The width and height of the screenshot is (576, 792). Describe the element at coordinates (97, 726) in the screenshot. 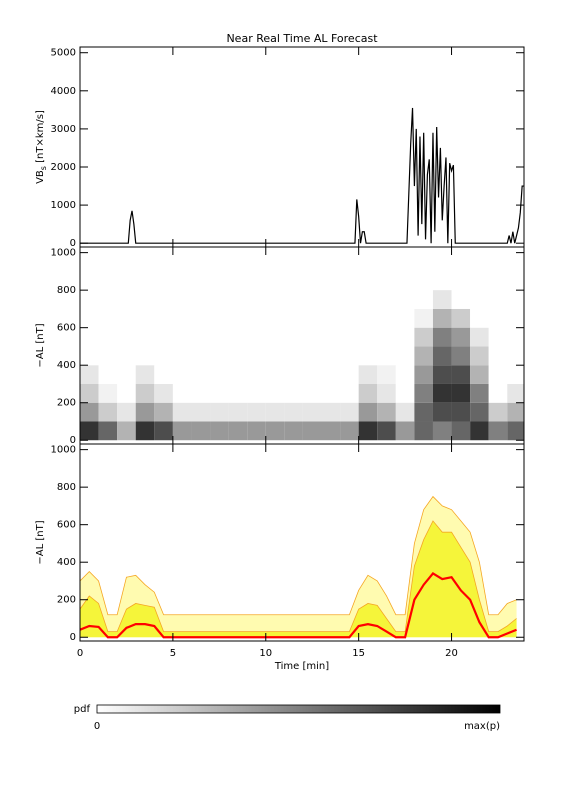

I see `colorbar-min: 0` at that location.